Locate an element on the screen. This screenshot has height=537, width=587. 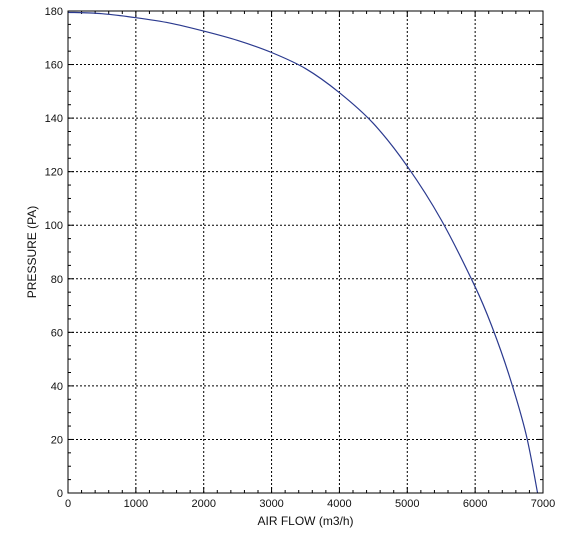
y-tick-label: 40 is located at coordinates (57, 387).